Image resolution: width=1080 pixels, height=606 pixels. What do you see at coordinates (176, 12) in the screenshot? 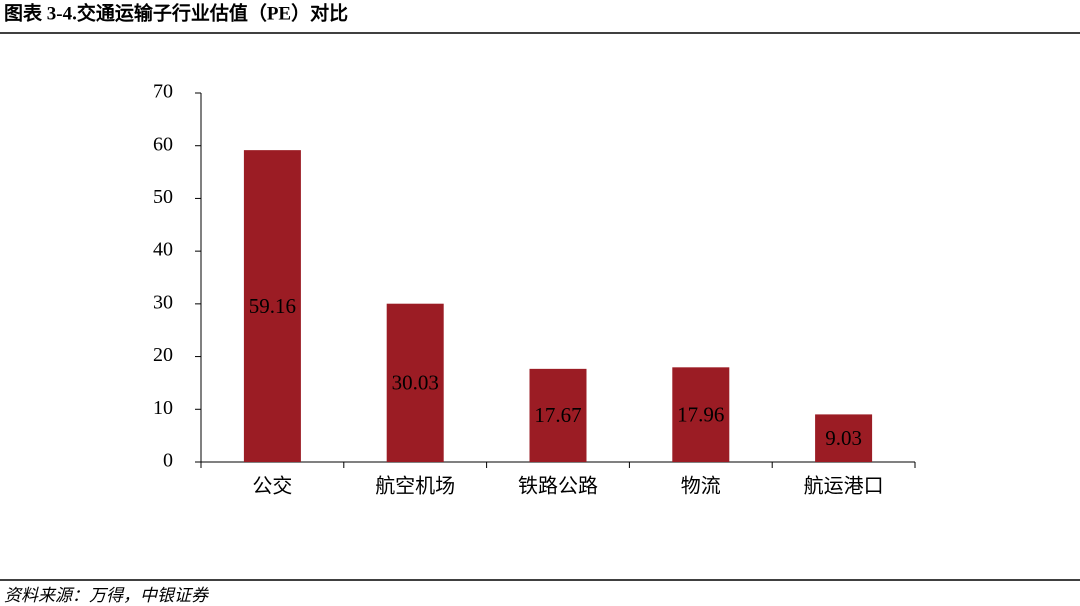
I see `chart-title: 图表 3-4.交通运输子行业估值（PE）对比` at bounding box center [176, 12].